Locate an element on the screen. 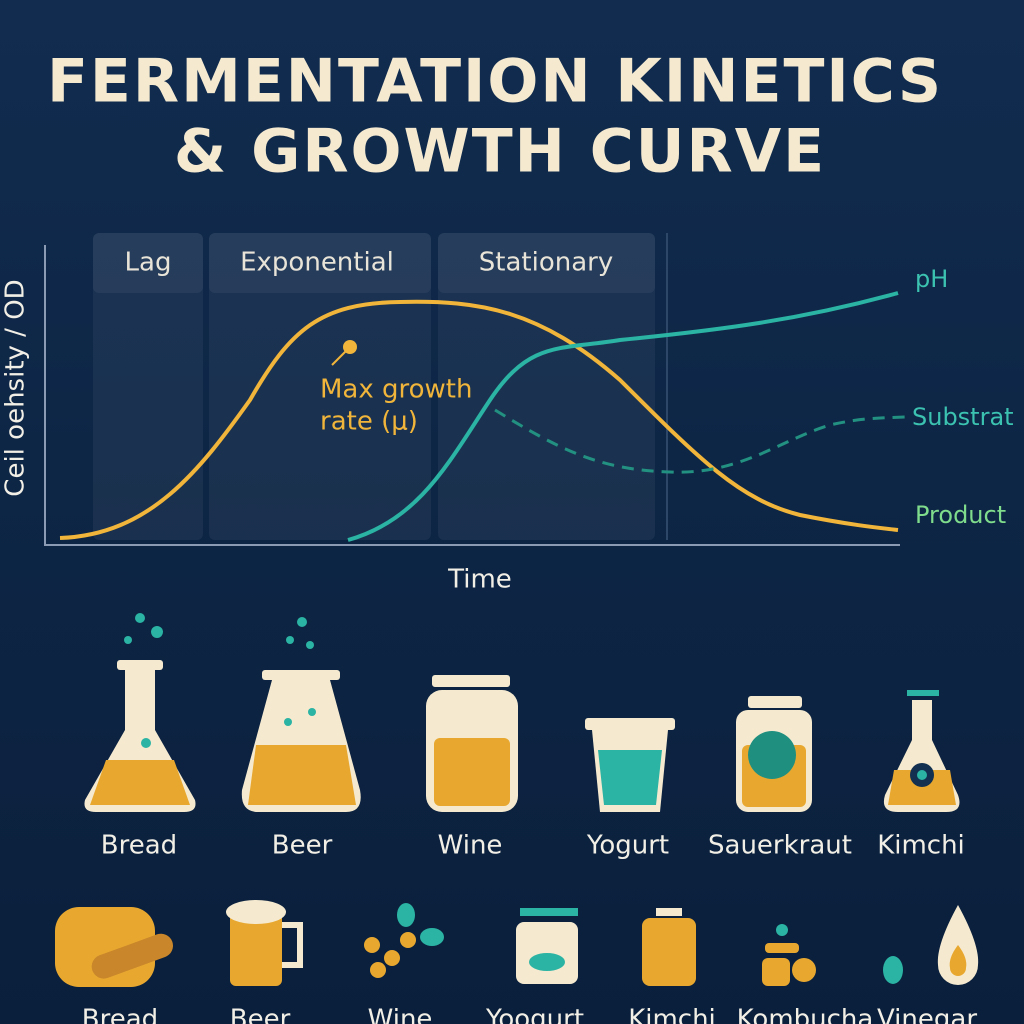 The height and width of the screenshot is (1024, 1024). product-label: Kombucha is located at coordinates (805, 1014).